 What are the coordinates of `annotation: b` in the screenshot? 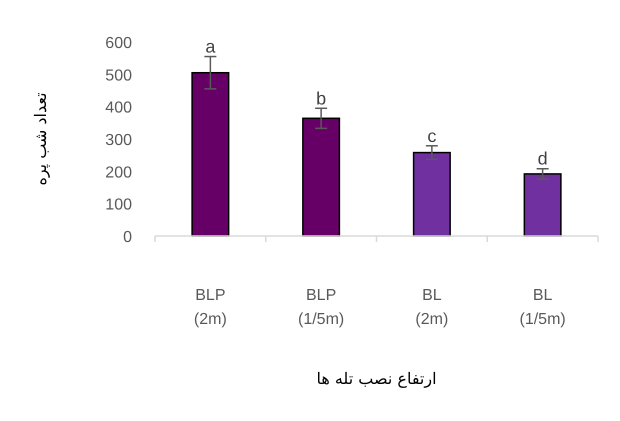 It's located at (321, 98).